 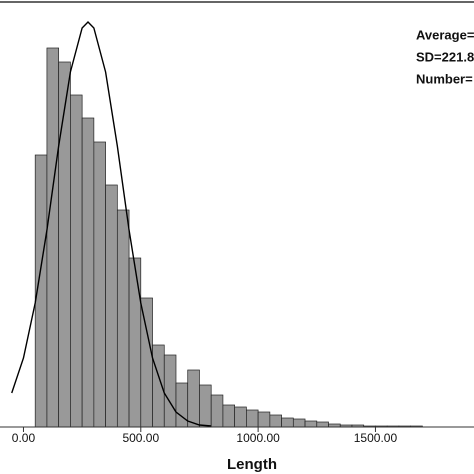 What do you see at coordinates (445, 56) in the screenshot?
I see `stat-label: SD=221.8` at bounding box center [445, 56].